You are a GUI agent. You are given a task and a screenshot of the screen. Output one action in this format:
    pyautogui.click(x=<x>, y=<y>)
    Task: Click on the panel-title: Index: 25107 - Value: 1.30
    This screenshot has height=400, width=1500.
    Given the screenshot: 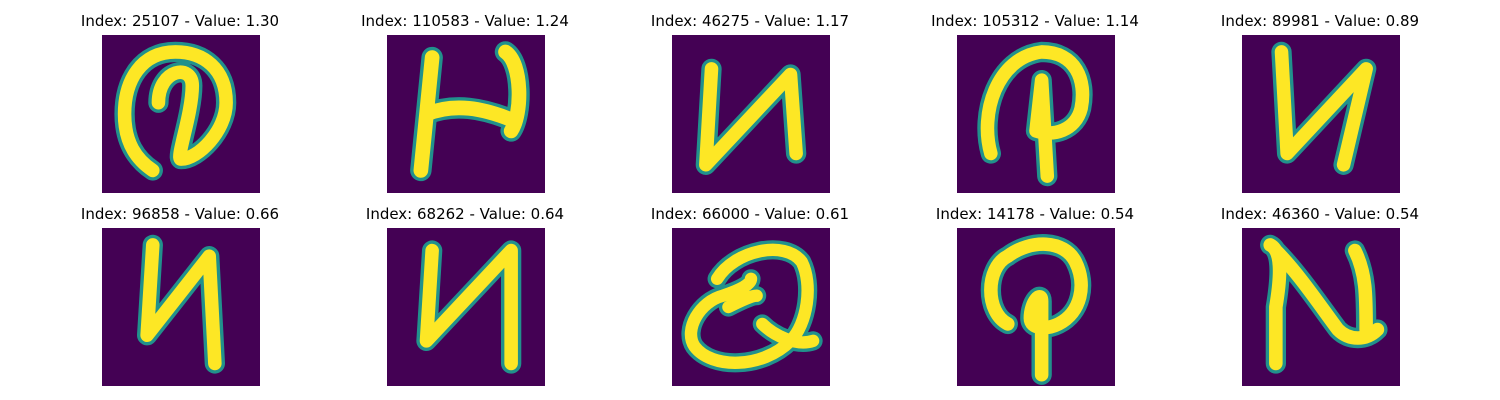 What is the action you would take?
    pyautogui.click(x=180, y=21)
    